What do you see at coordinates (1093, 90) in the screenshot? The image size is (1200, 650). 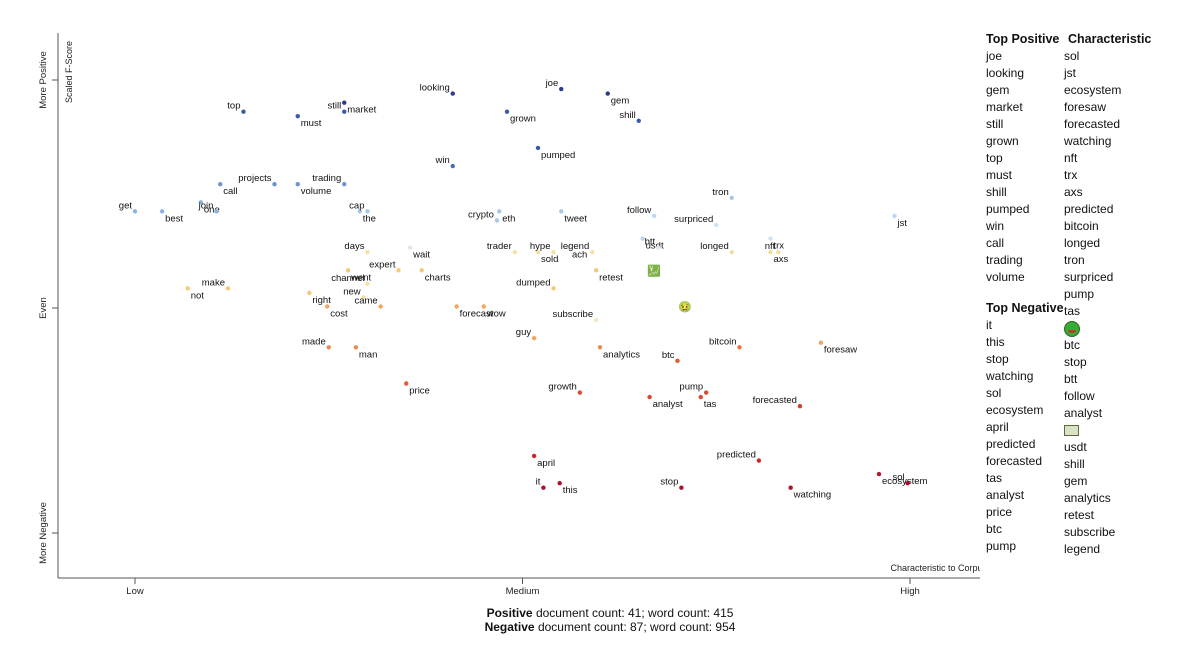 I see `characteristic-item: ecosystem` at bounding box center [1093, 90].